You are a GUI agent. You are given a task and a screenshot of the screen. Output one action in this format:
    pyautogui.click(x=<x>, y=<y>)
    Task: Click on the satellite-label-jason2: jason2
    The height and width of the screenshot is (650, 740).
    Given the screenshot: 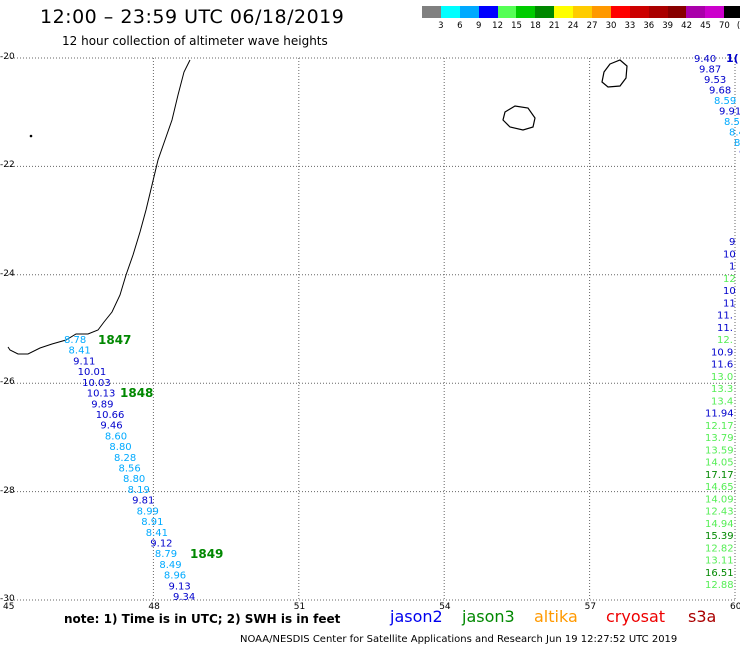 What is the action you would take?
    pyautogui.click(x=416, y=616)
    